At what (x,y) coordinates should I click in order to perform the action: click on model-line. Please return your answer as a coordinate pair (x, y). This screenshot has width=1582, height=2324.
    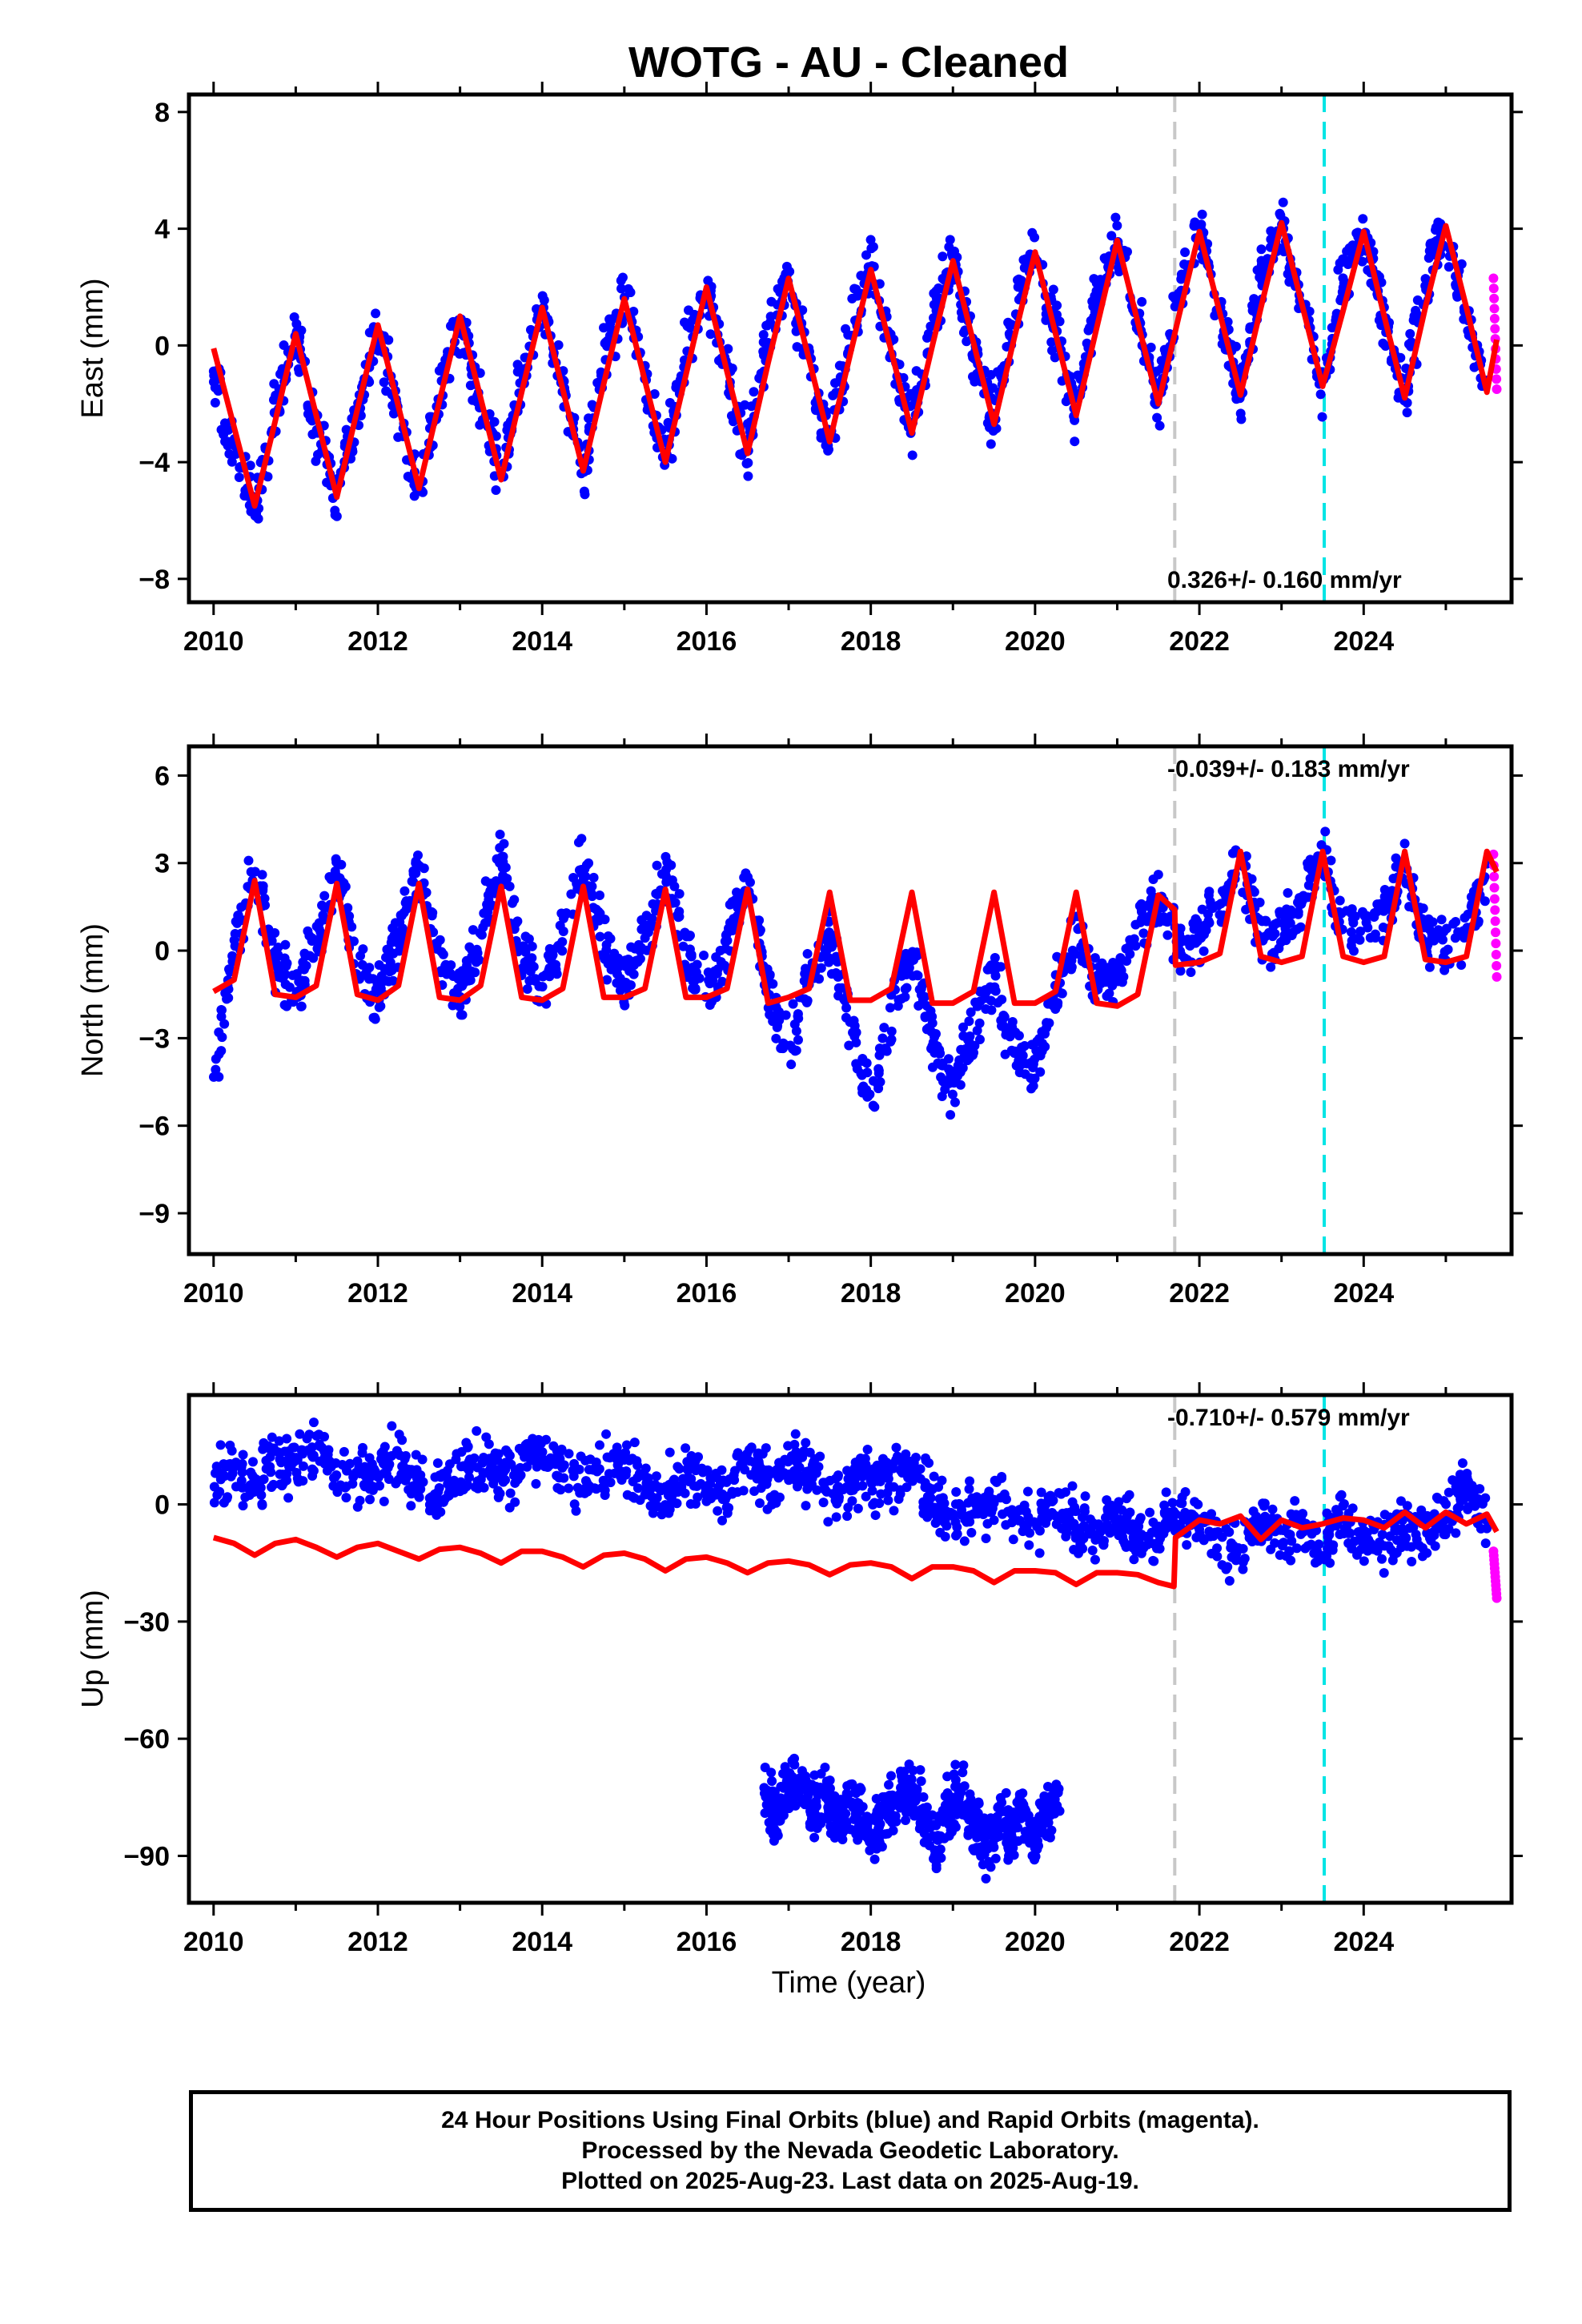
    Looking at the image, I should click on (856, 928).